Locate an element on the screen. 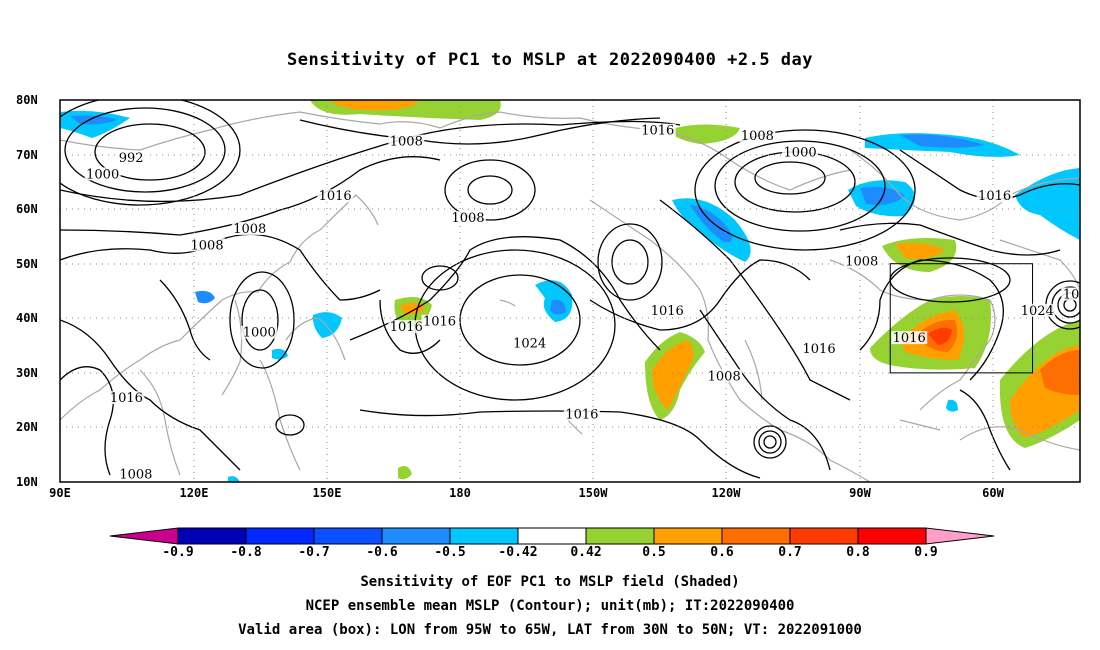  lon-tick-label: 180 is located at coordinates (460, 493).